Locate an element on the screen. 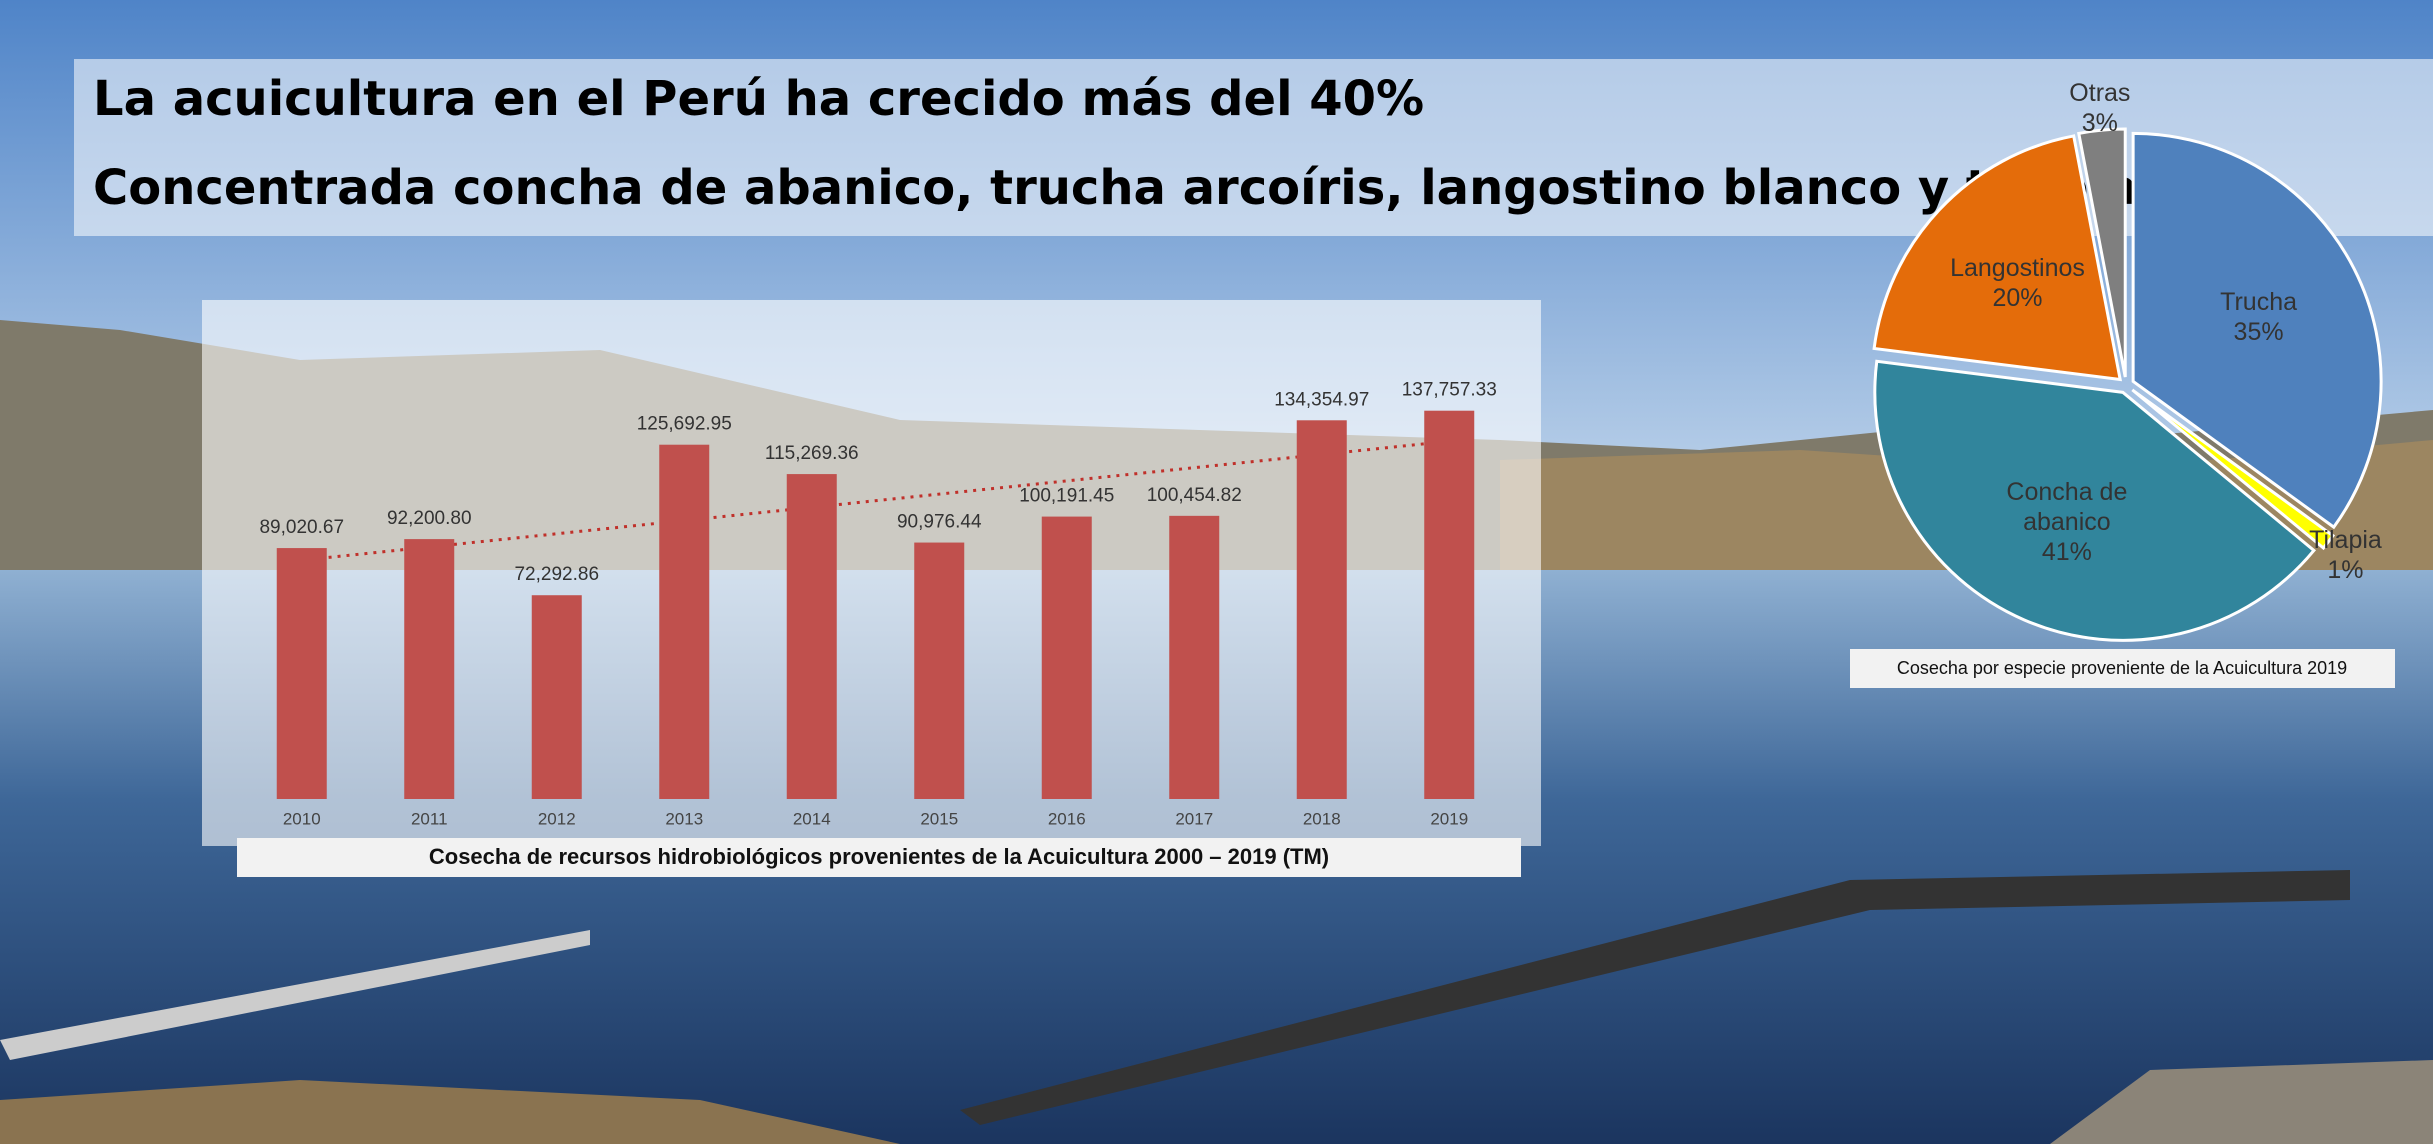 Image resolution: width=2433 pixels, height=1144 pixels. x-tick-label: 2019 is located at coordinates (1449, 818).